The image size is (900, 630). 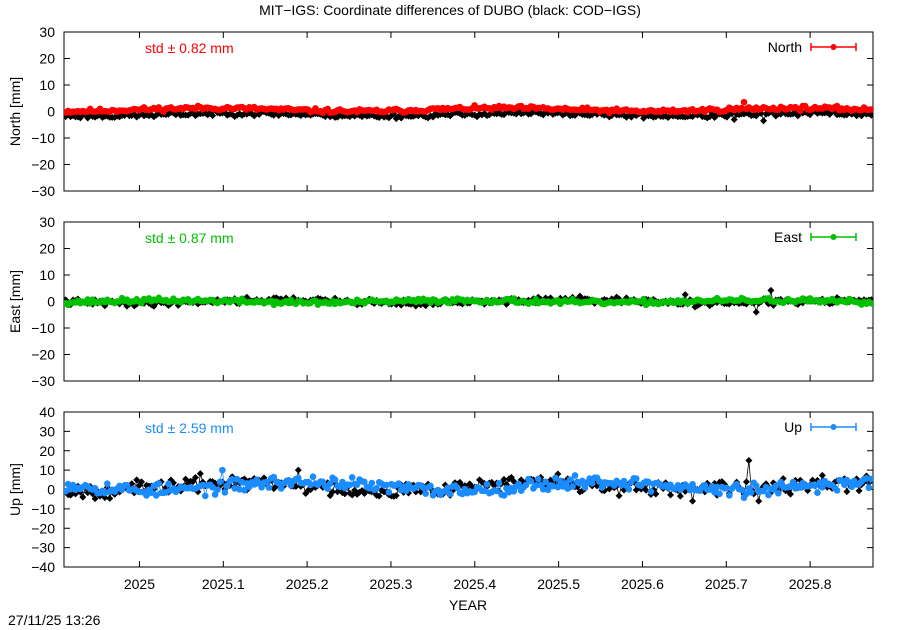 What do you see at coordinates (833, 427) in the screenshot?
I see `legend-marker` at bounding box center [833, 427].